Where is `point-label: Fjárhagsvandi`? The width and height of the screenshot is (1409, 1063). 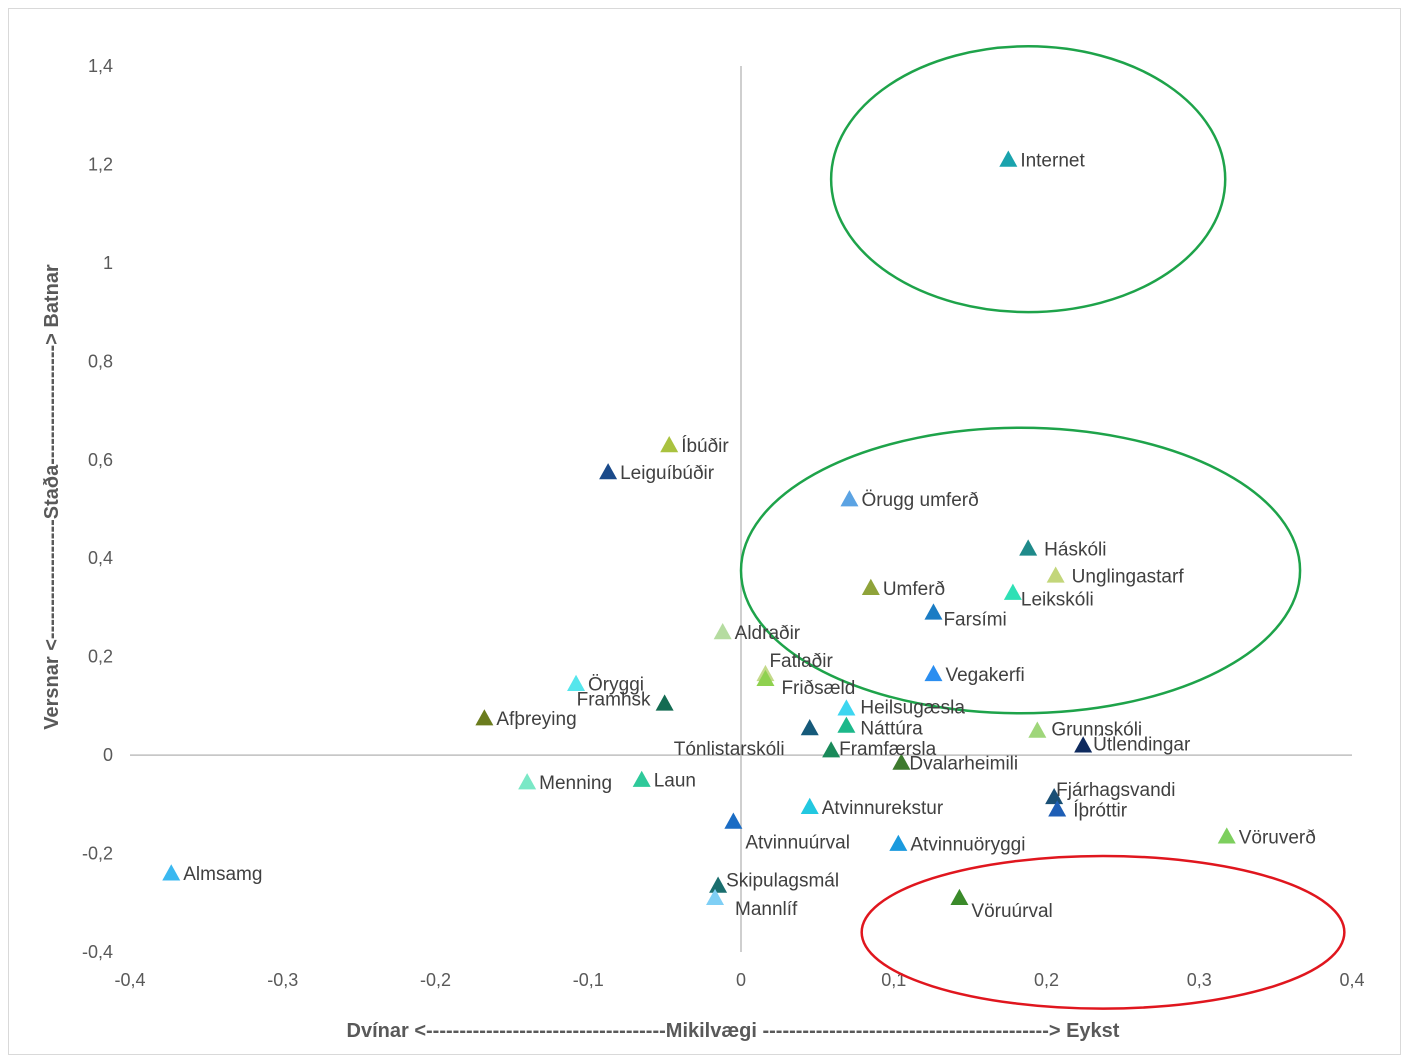
point-label: Fjárhagsvandi is located at coordinates (1115, 790).